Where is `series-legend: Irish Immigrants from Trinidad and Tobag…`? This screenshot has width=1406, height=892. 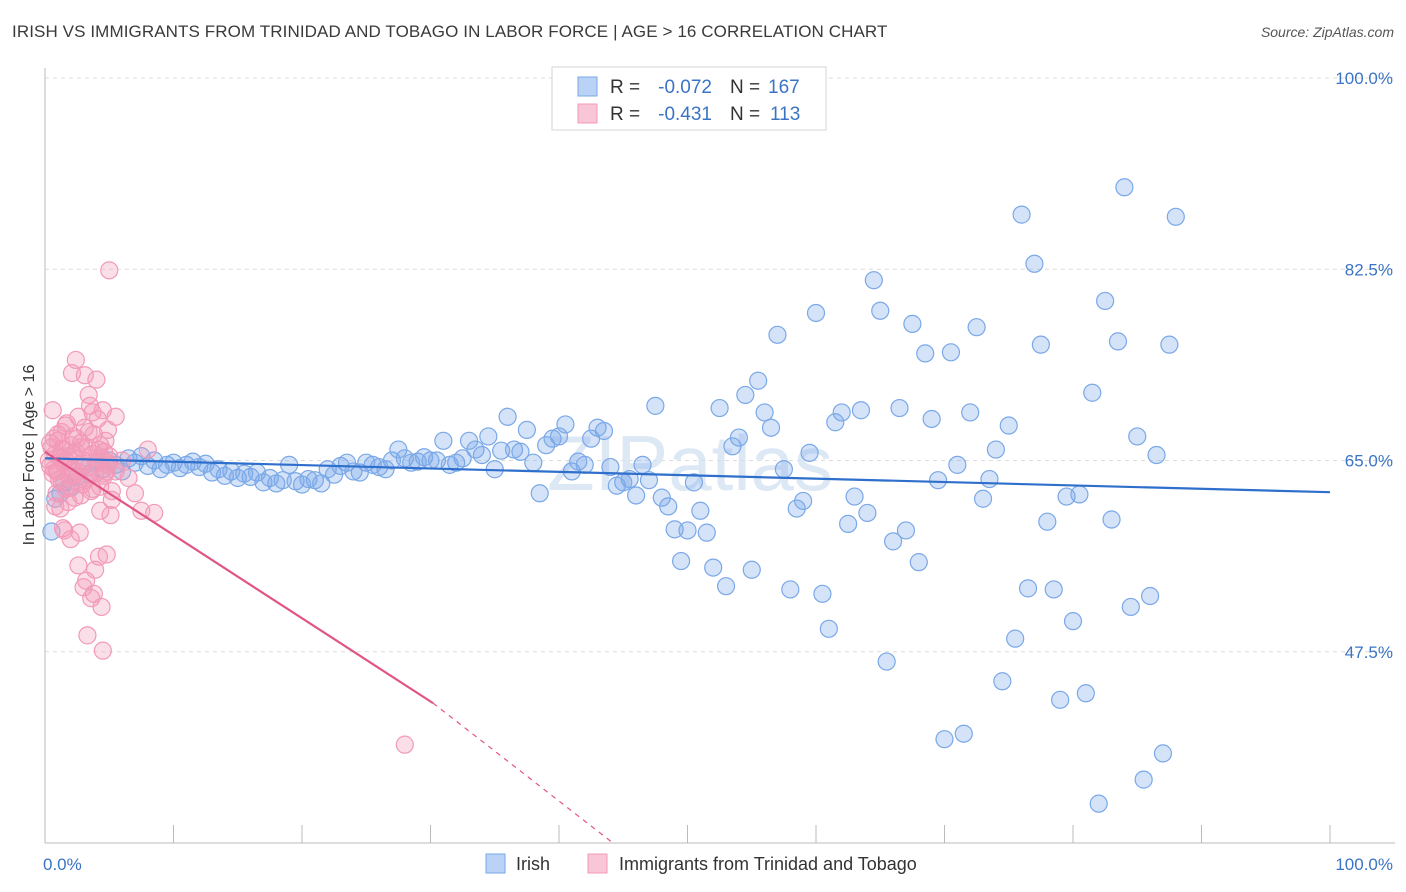
series-legend: Irish Immigrants from Trinidad and Tobag… is located at coordinates (701, 863).